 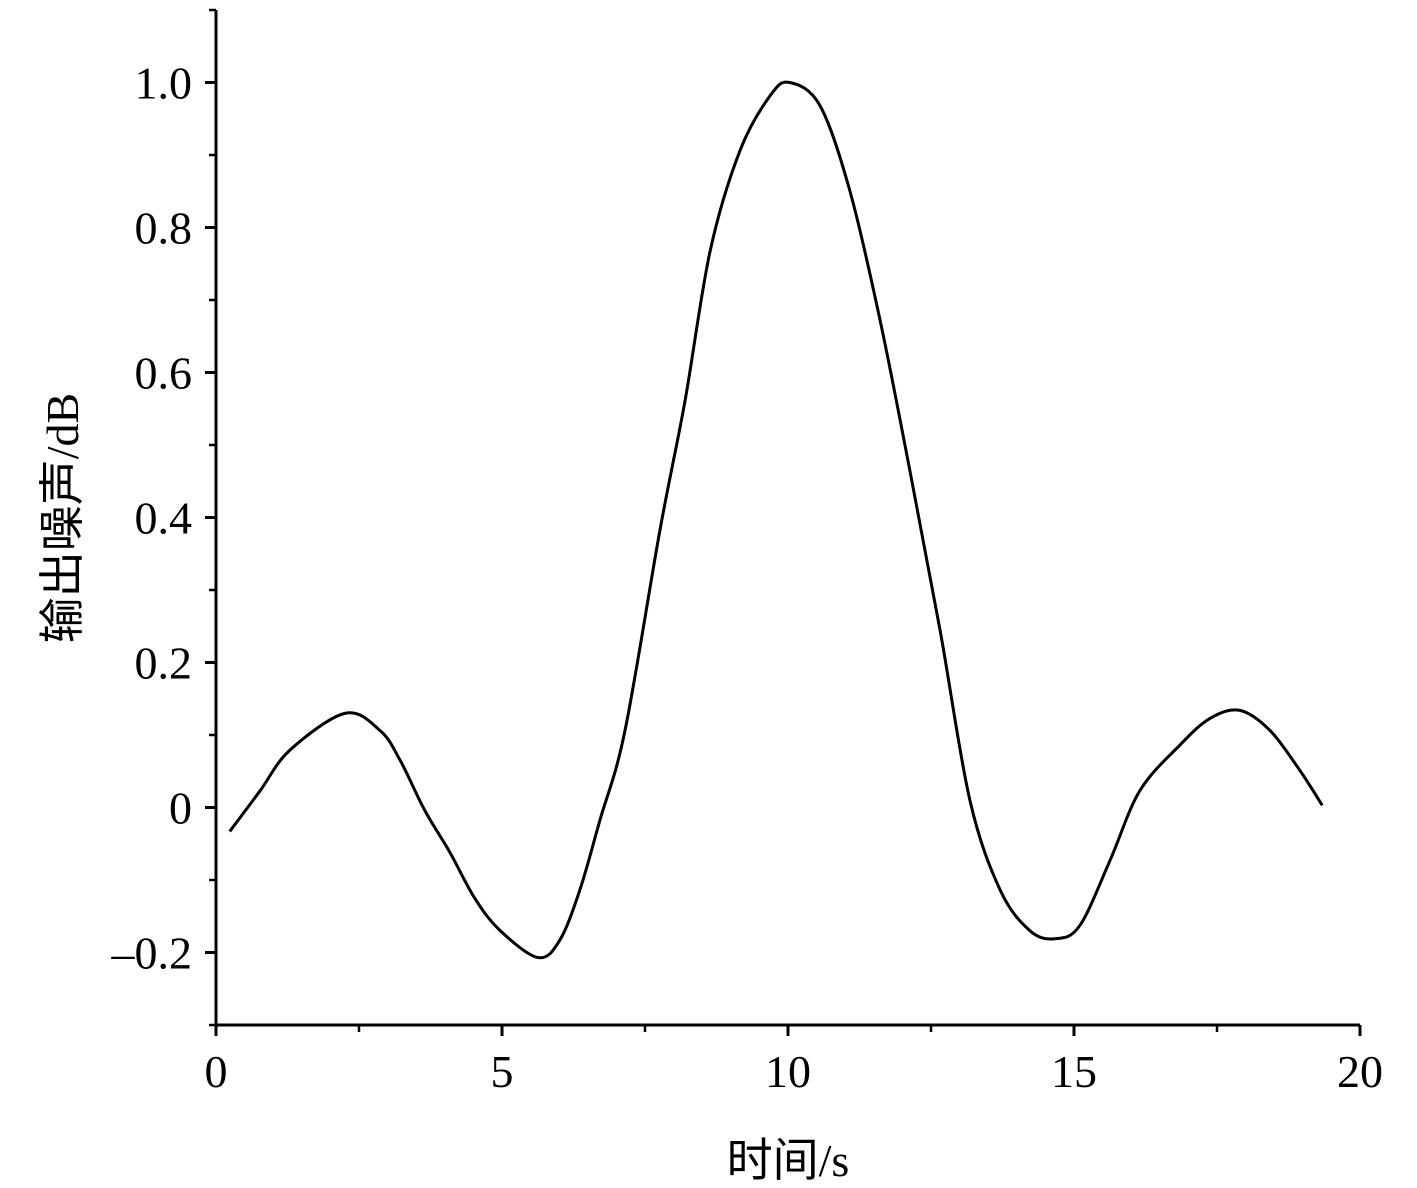 I want to click on y-tick-label: 0.8, so click(x=164, y=228).